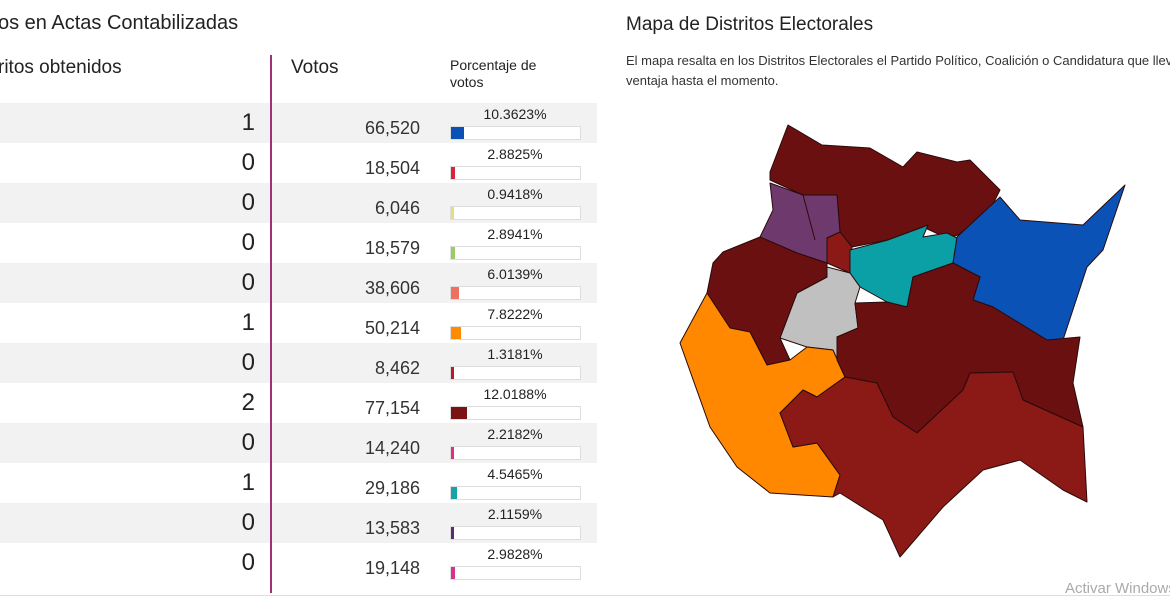 The image size is (1170, 600). What do you see at coordinates (493, 73) in the screenshot?
I see `header-porcentaje: Porcentaje de votos` at bounding box center [493, 73].